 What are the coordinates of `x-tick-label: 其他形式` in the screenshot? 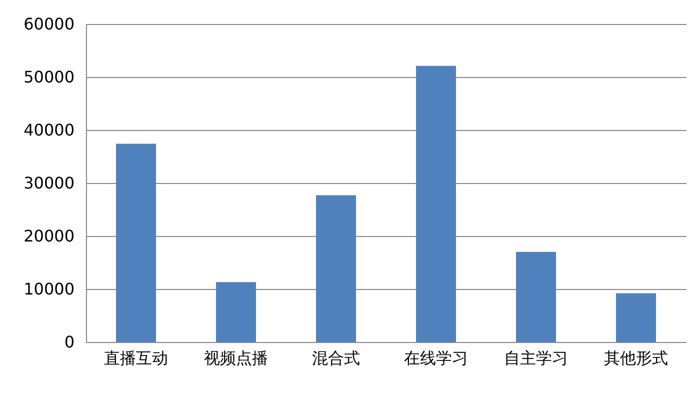 It's located at (636, 358).